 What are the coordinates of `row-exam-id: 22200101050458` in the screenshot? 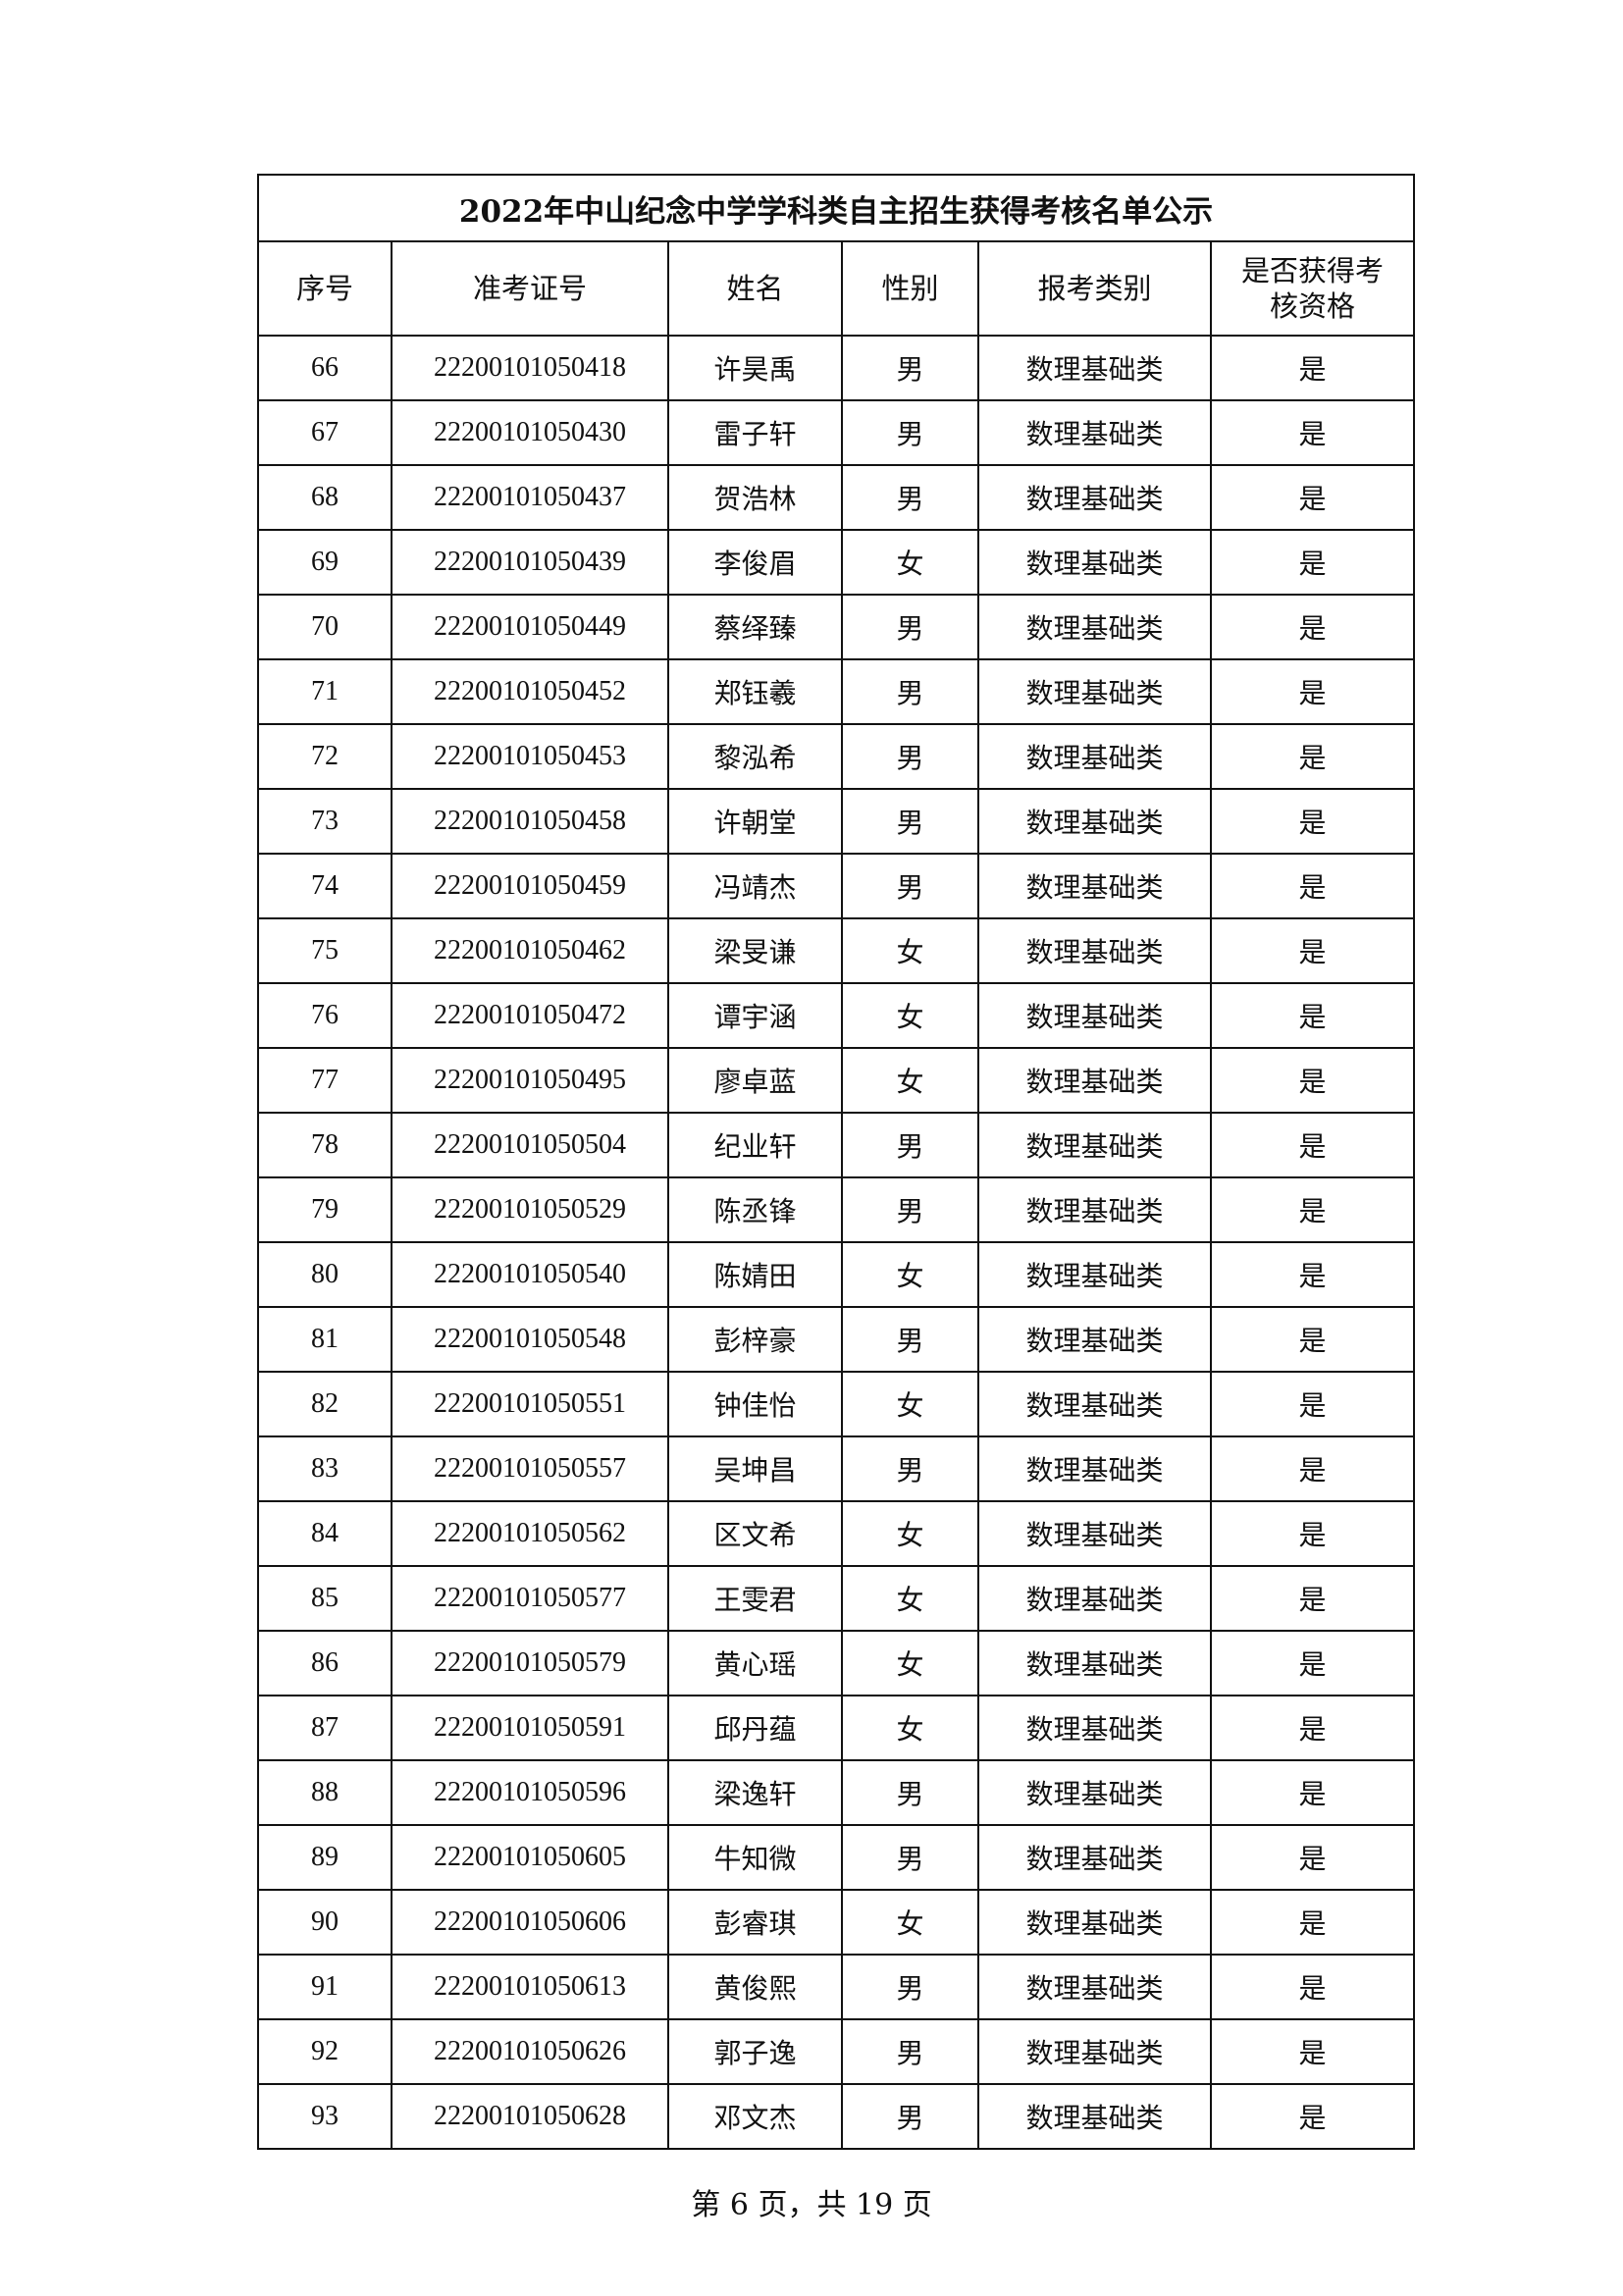 It's located at (530, 821).